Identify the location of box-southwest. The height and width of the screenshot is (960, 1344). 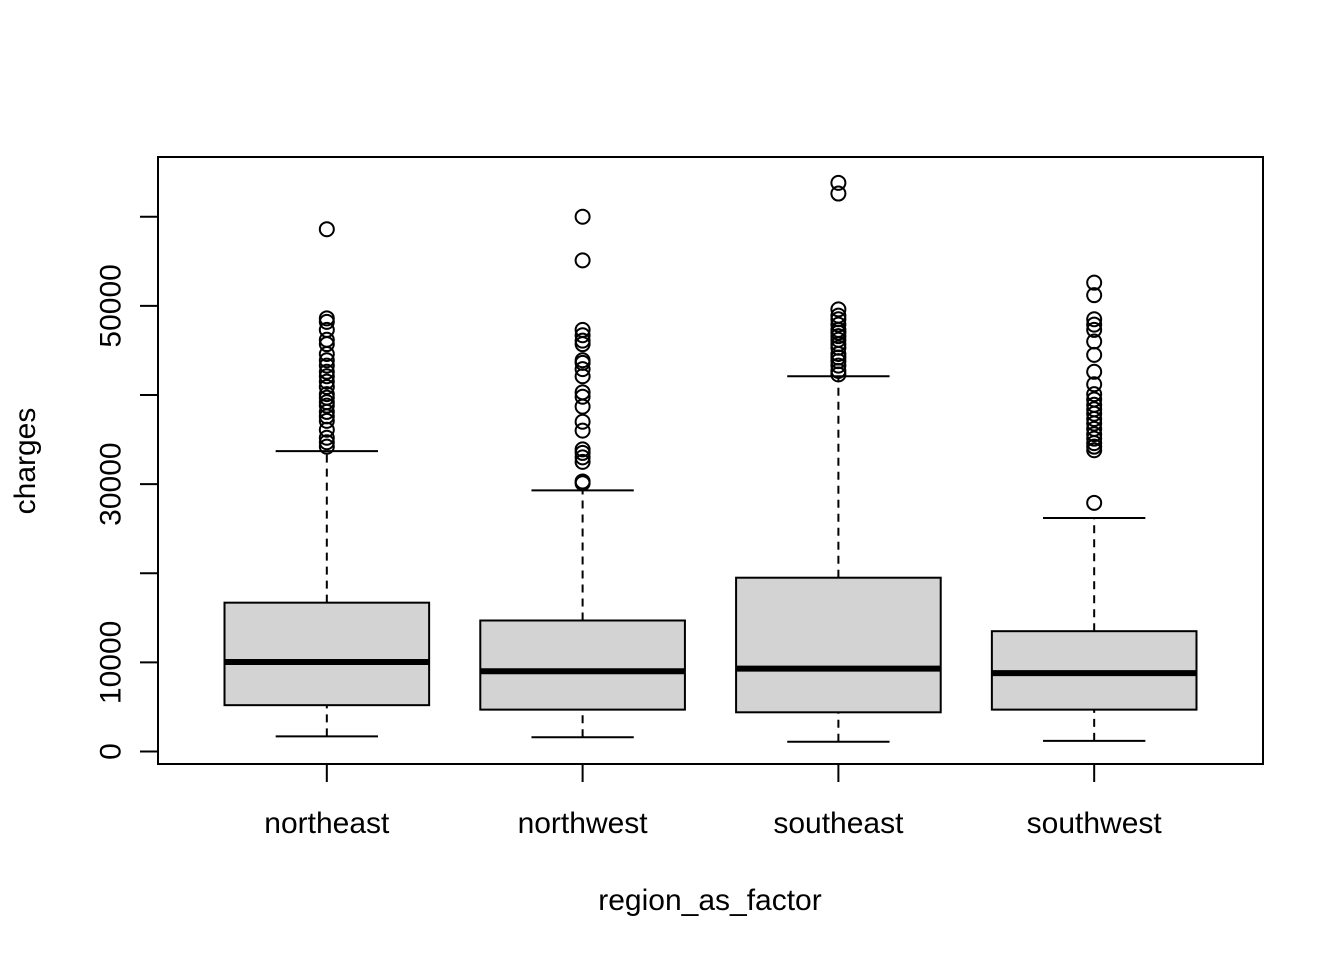
(1094, 508).